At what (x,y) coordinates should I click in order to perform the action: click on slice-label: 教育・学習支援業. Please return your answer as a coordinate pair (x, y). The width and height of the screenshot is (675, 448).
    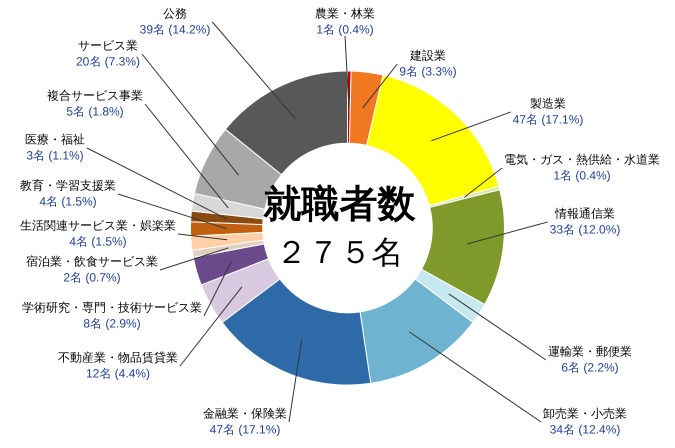
    Looking at the image, I should click on (68, 185).